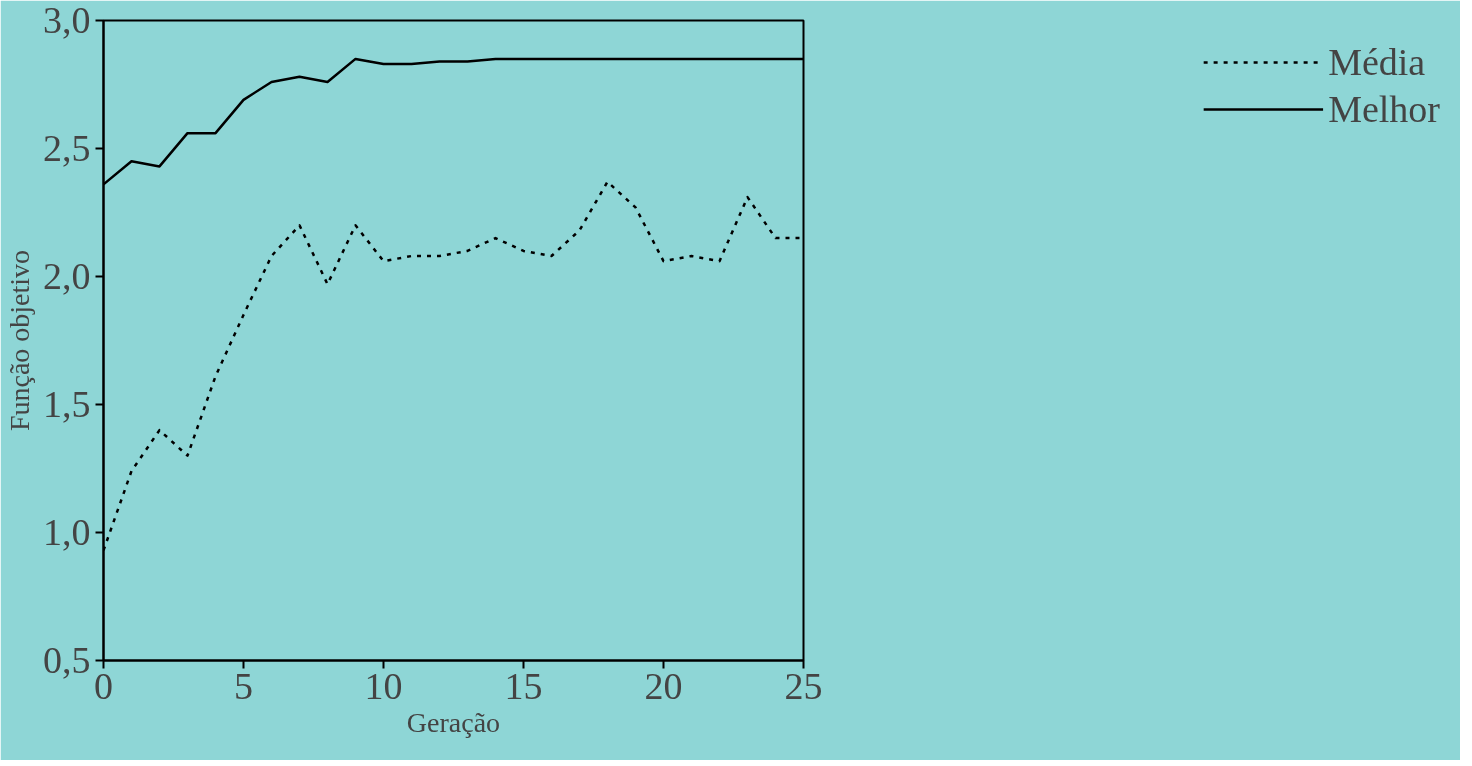 This screenshot has height=766, width=1472. What do you see at coordinates (383, 685) in the screenshot?
I see `x-tick-label: 10` at bounding box center [383, 685].